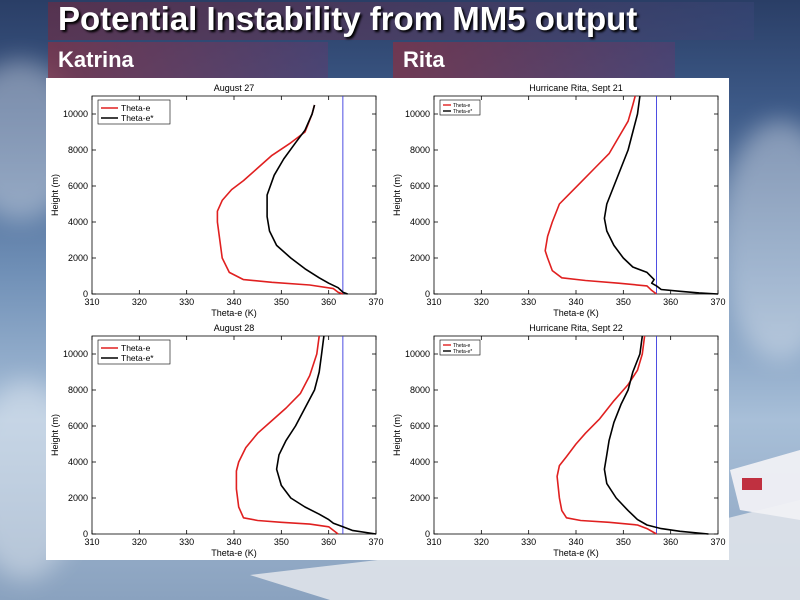 The width and height of the screenshot is (800, 600). I want to click on title-bar, so click(401, 21).